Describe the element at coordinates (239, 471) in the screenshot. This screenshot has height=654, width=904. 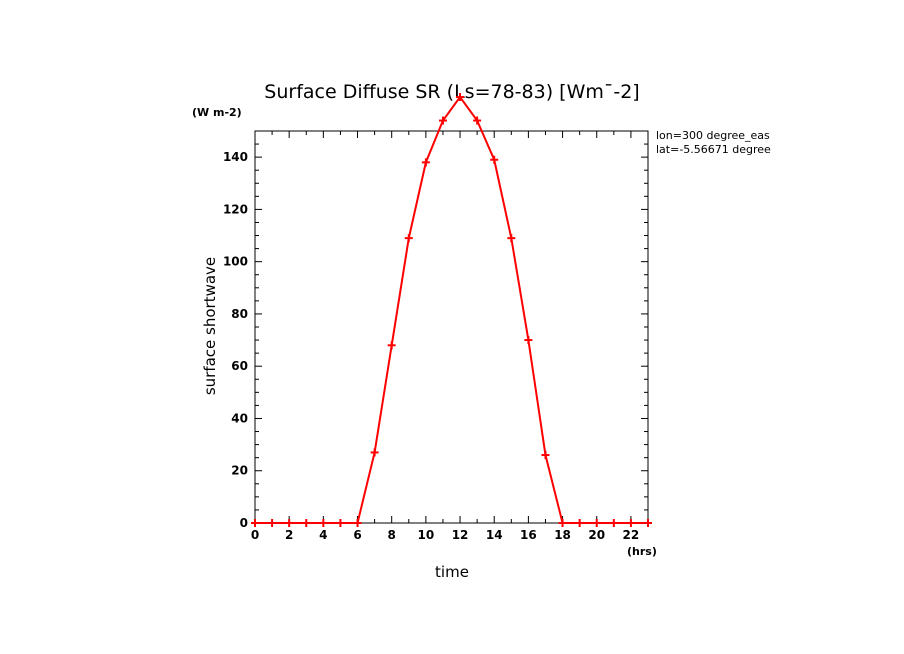
I see `y-tick-label: 20` at that location.